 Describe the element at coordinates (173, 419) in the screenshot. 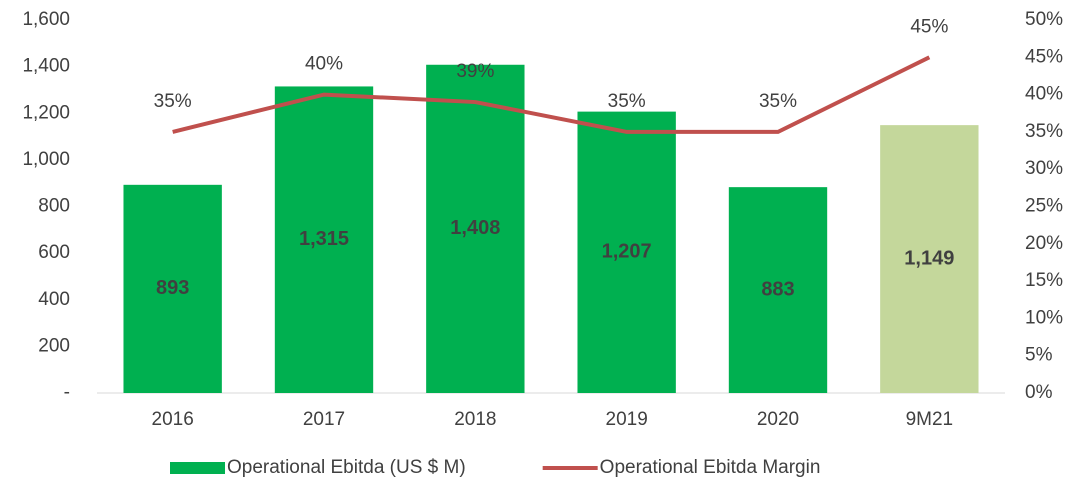

I see `x-tick-label: 2016` at that location.